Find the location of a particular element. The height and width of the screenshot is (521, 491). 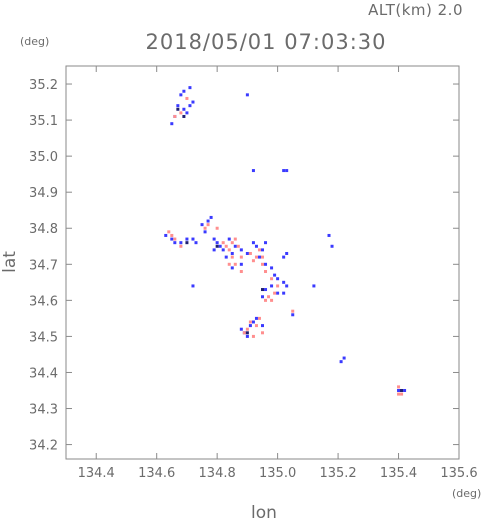

x-tick-label: 134.4 is located at coordinates (96, 473).